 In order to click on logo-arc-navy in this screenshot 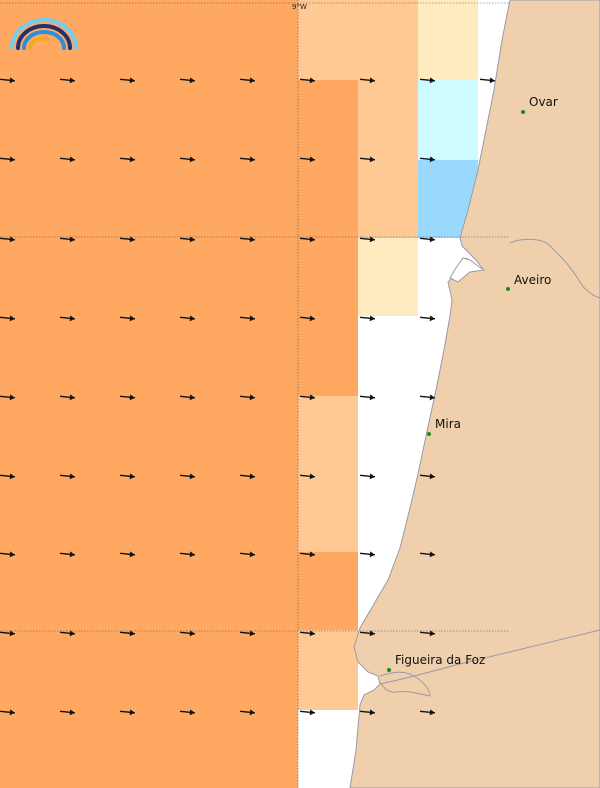, I will do `click(44, 34)`.